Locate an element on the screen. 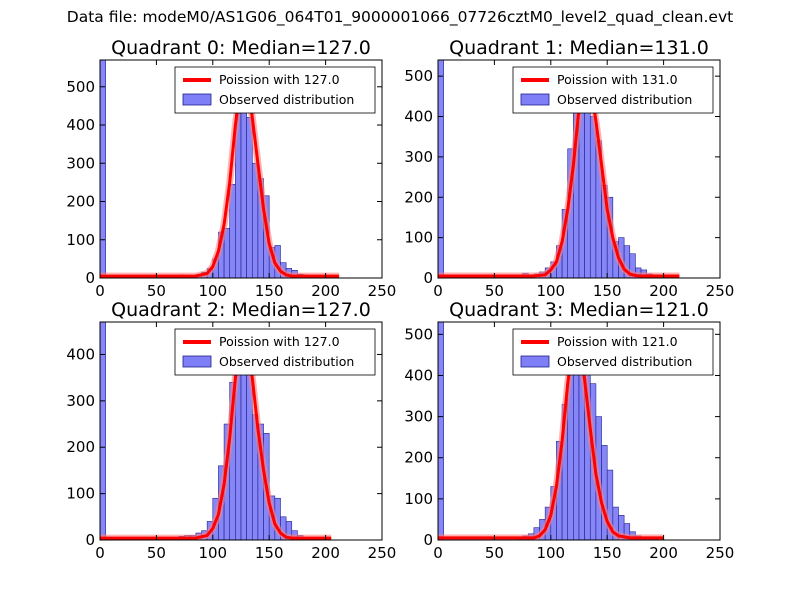 The image size is (800, 600). legend-line-label: Poission with 131.0 is located at coordinates (617, 79).